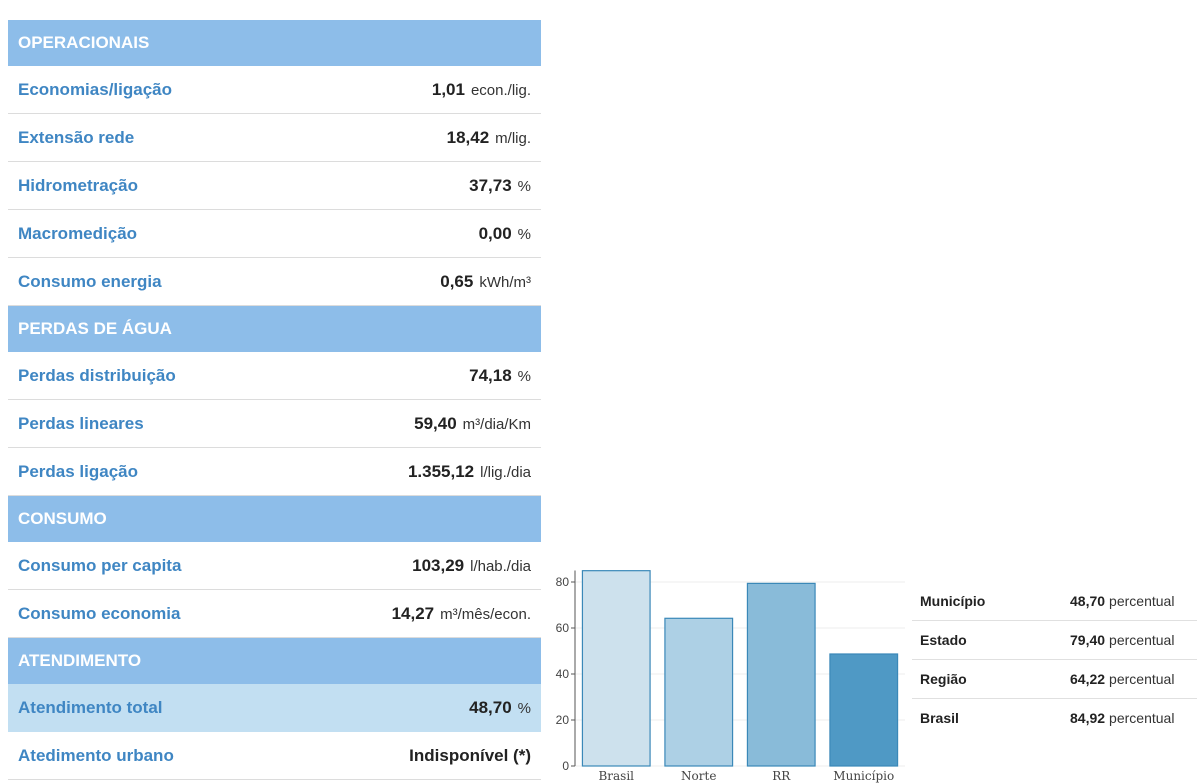 The height and width of the screenshot is (784, 1197). Describe the element at coordinates (274, 376) in the screenshot. I see `indicator-row: Perdas distribuição 74,18%` at that location.